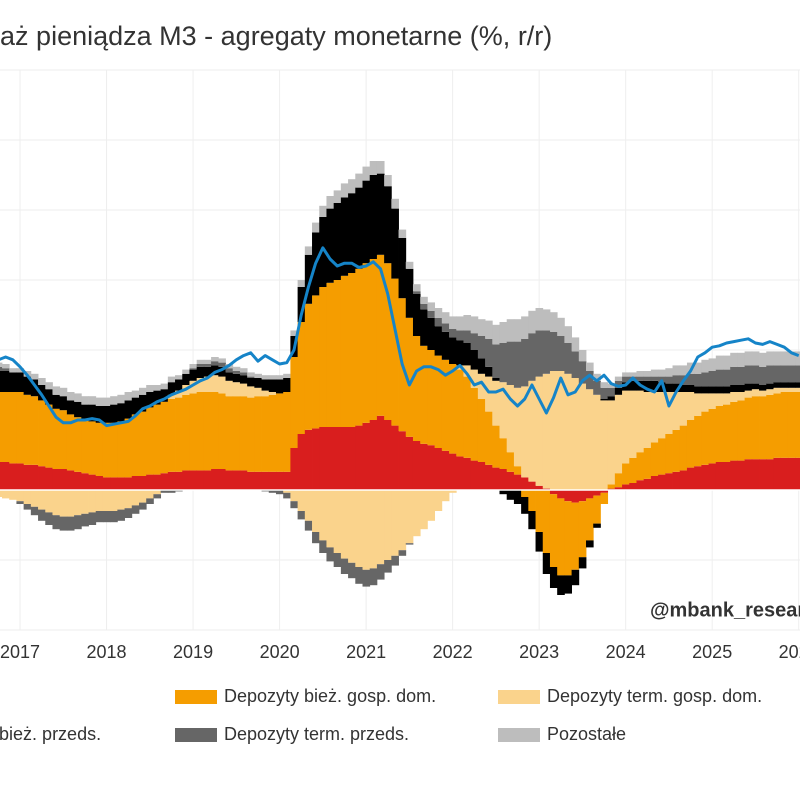  Describe the element at coordinates (20, 652) in the screenshot. I see `x-tick-label: 2017` at that location.